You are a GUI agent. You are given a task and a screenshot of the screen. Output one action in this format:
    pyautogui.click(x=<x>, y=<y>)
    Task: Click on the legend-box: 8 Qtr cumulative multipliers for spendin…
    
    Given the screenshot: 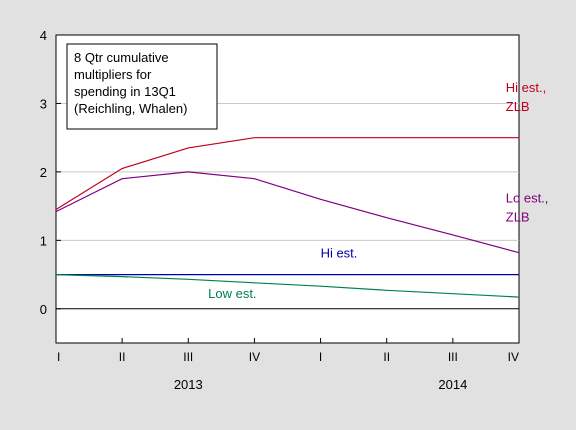 What is the action you would take?
    pyautogui.click(x=142, y=86)
    